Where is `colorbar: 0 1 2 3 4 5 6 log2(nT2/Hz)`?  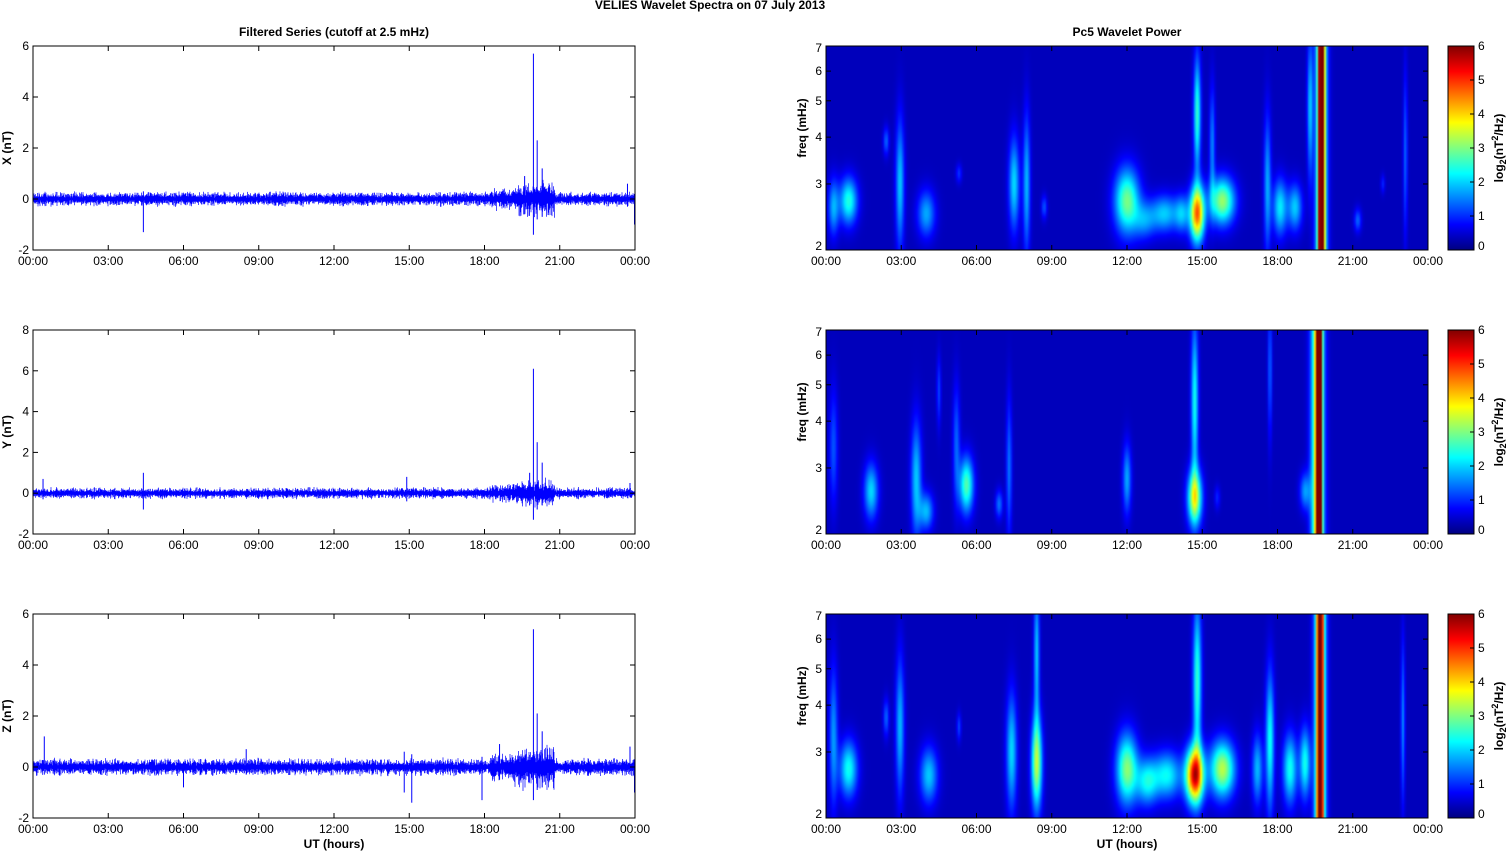
colorbar: 0 1 2 3 4 5 6 log2(nT2/Hz) is located at coordinates (1477, 146).